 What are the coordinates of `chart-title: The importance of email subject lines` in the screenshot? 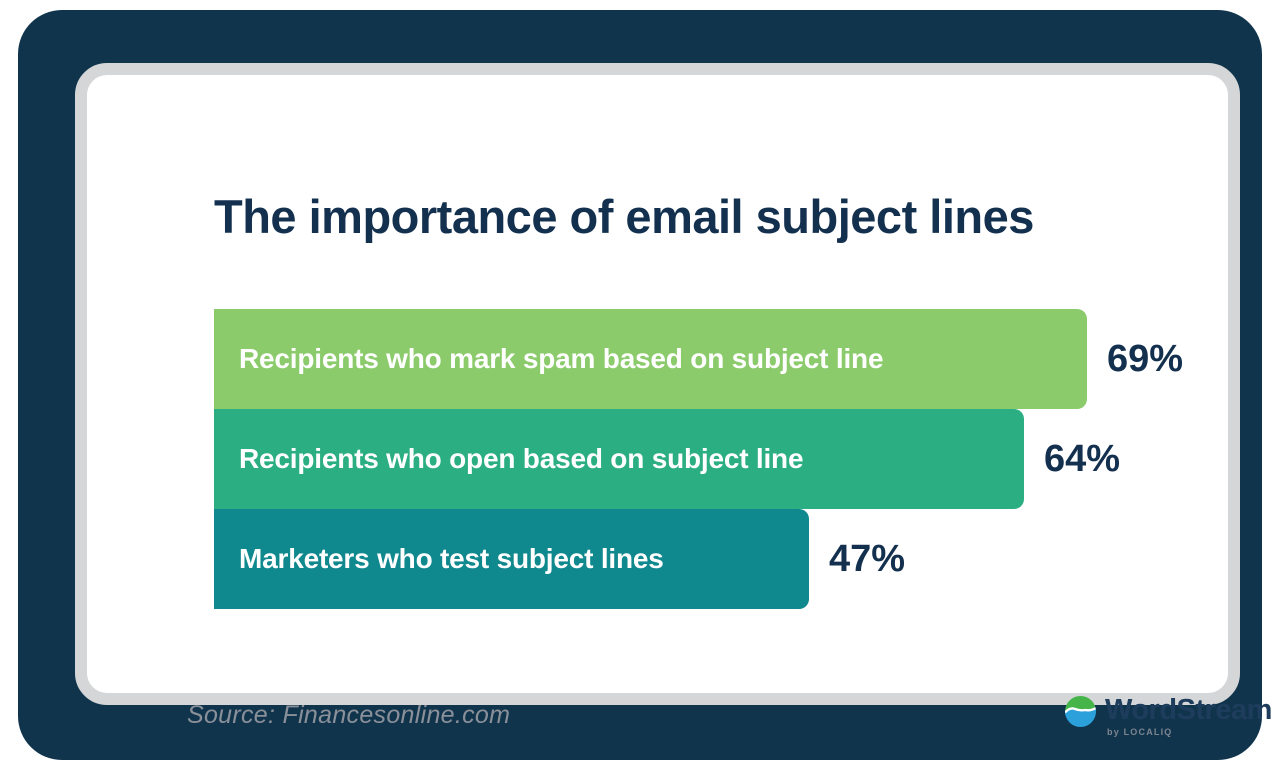 It's located at (624, 216).